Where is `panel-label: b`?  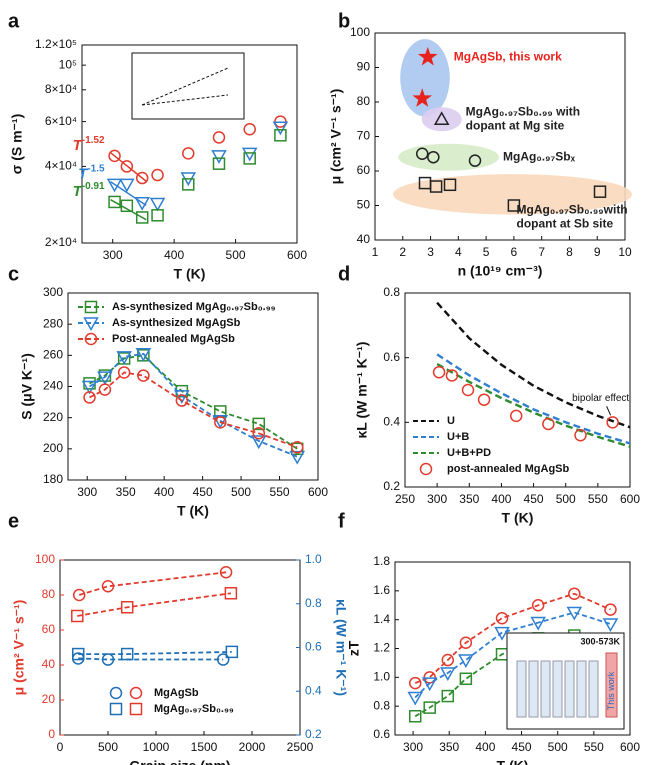 panel-label: b is located at coordinates (344, 21).